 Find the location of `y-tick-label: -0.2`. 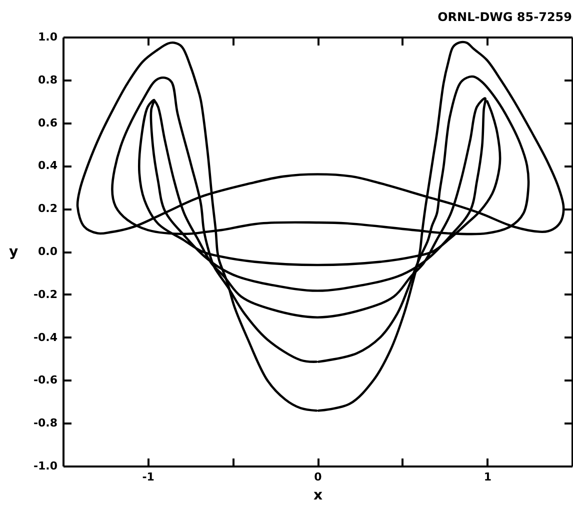

y-tick-label: -0.2 is located at coordinates (45, 294).